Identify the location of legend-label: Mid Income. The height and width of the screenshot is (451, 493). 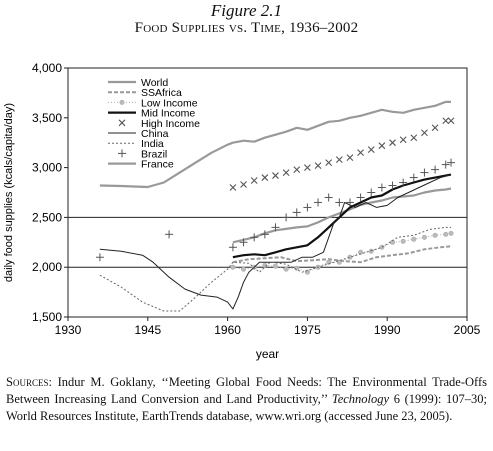
(168, 114).